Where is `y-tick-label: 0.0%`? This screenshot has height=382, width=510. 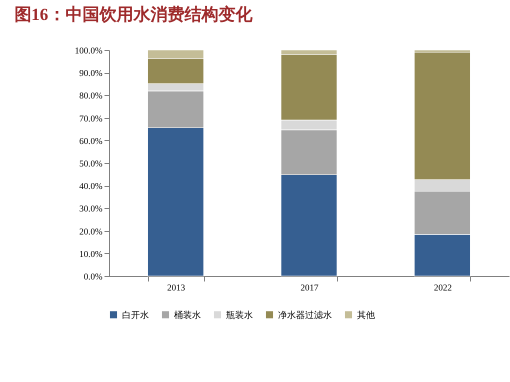 y-tick-label: 0.0% is located at coordinates (93, 277).